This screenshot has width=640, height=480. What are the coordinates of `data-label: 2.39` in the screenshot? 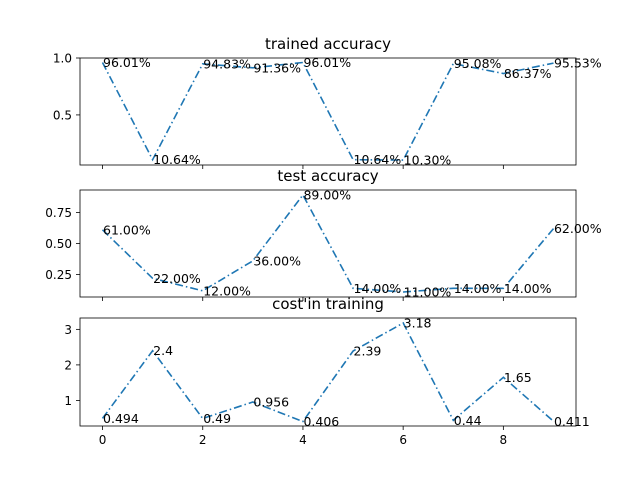 It's located at (368, 351).